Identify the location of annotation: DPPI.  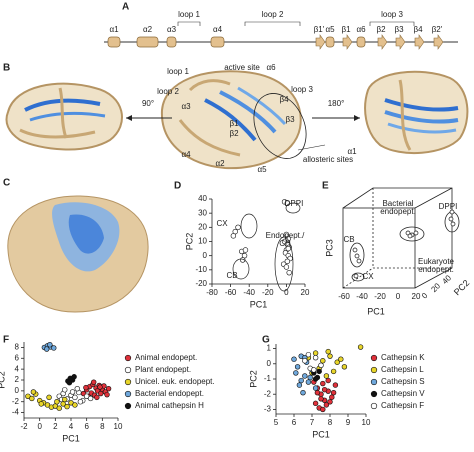
(294, 203).